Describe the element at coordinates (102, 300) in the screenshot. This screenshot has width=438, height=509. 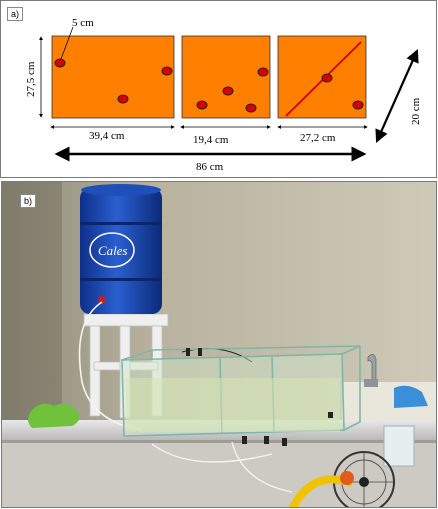
I see `tank-valve-icon` at that location.